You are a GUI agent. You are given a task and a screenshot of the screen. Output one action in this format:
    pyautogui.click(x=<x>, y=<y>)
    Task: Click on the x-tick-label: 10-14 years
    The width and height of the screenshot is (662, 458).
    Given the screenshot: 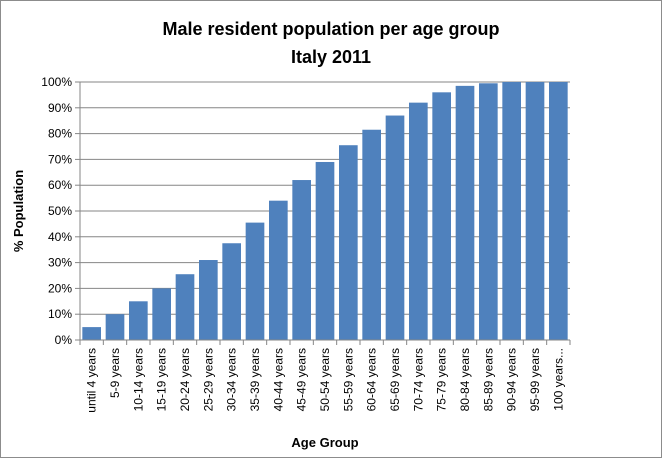 What is the action you would take?
    pyautogui.click(x=138, y=379)
    